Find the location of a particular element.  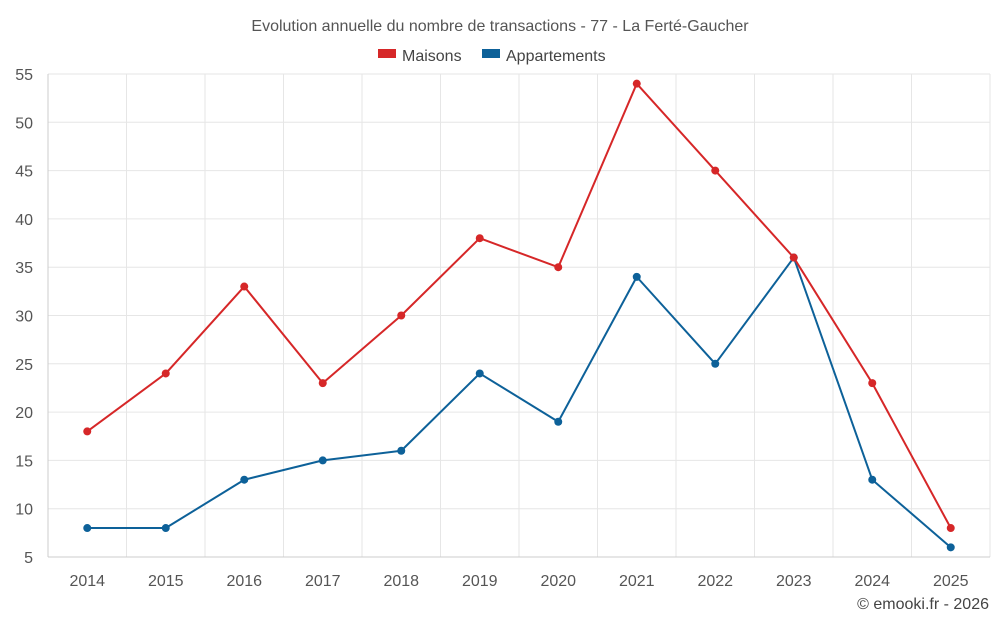

y-tick-label: 45 is located at coordinates (24, 172).